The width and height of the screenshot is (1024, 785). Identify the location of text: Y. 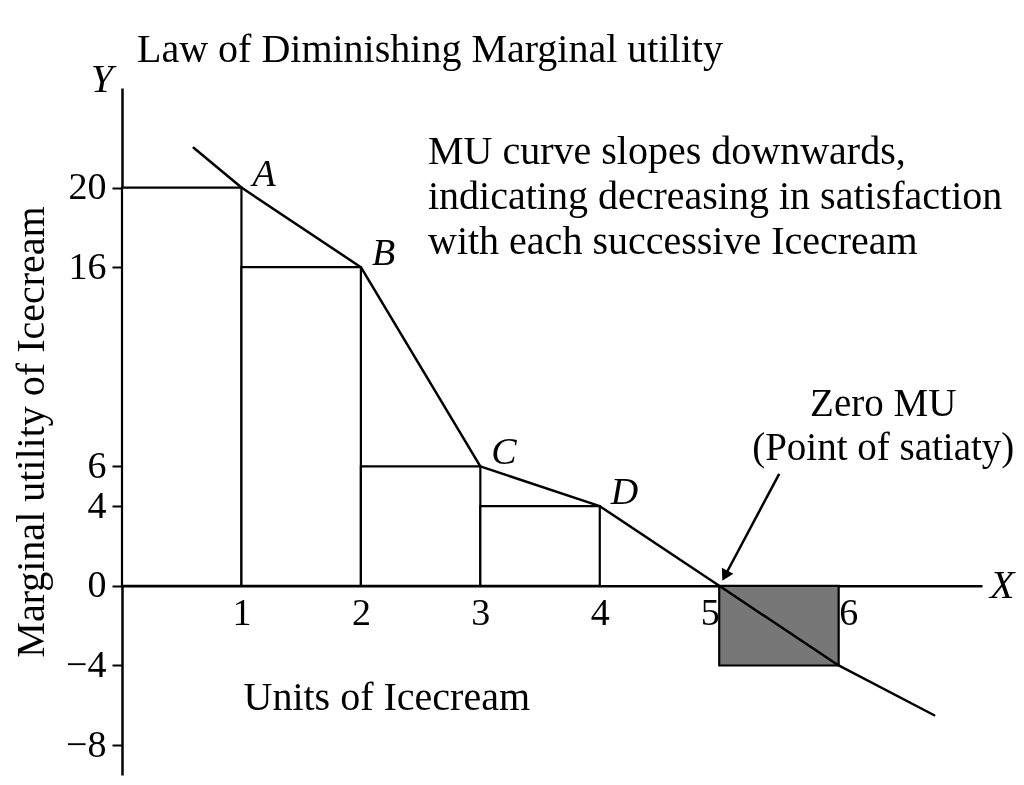
(103, 78).